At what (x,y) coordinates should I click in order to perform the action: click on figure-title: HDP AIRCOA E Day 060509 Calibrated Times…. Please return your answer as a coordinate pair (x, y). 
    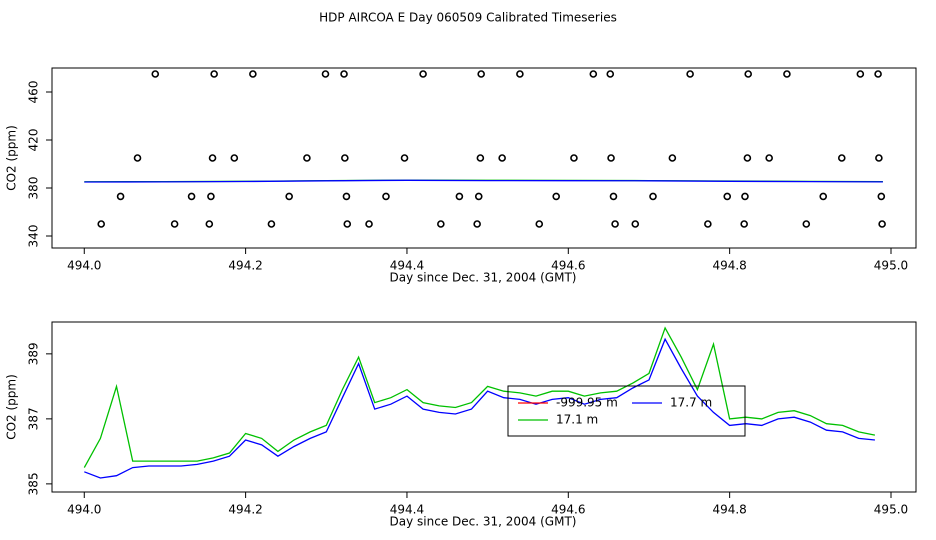
    Looking at the image, I should click on (468, 18).